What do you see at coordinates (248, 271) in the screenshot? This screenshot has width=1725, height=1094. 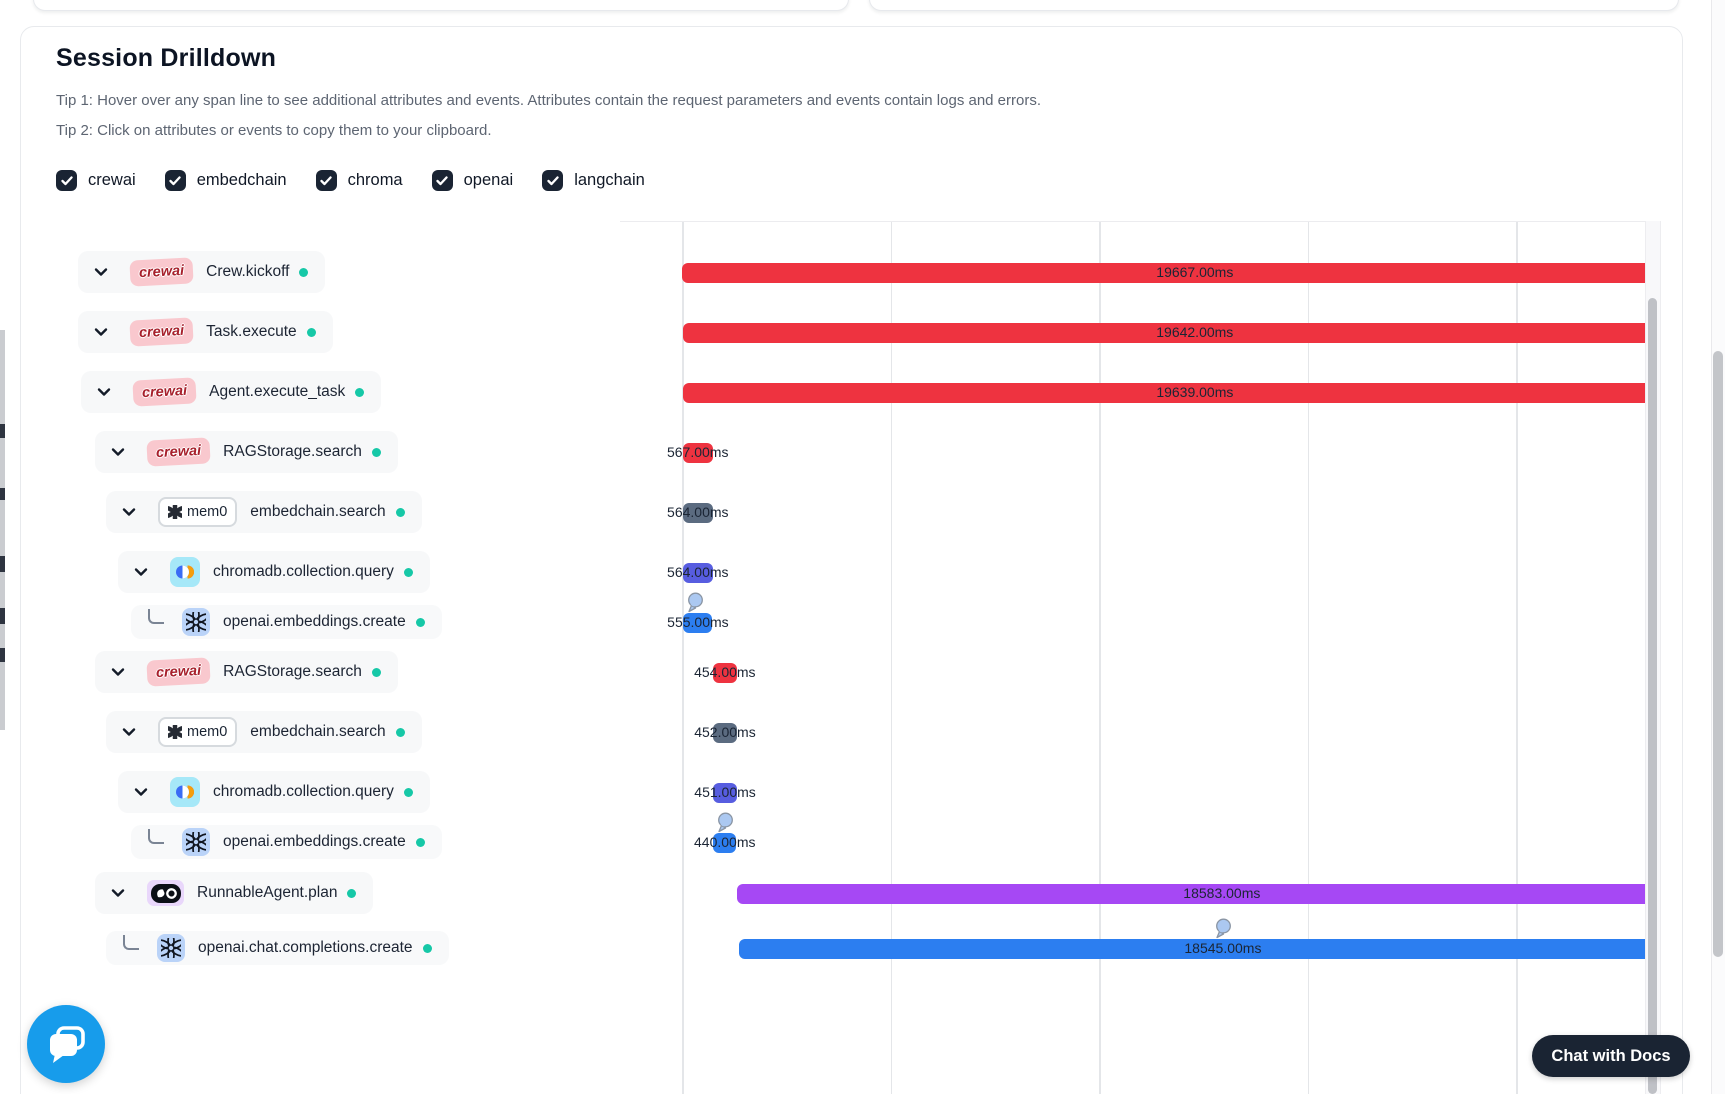 I see `span-name: Crew.kickoff` at bounding box center [248, 271].